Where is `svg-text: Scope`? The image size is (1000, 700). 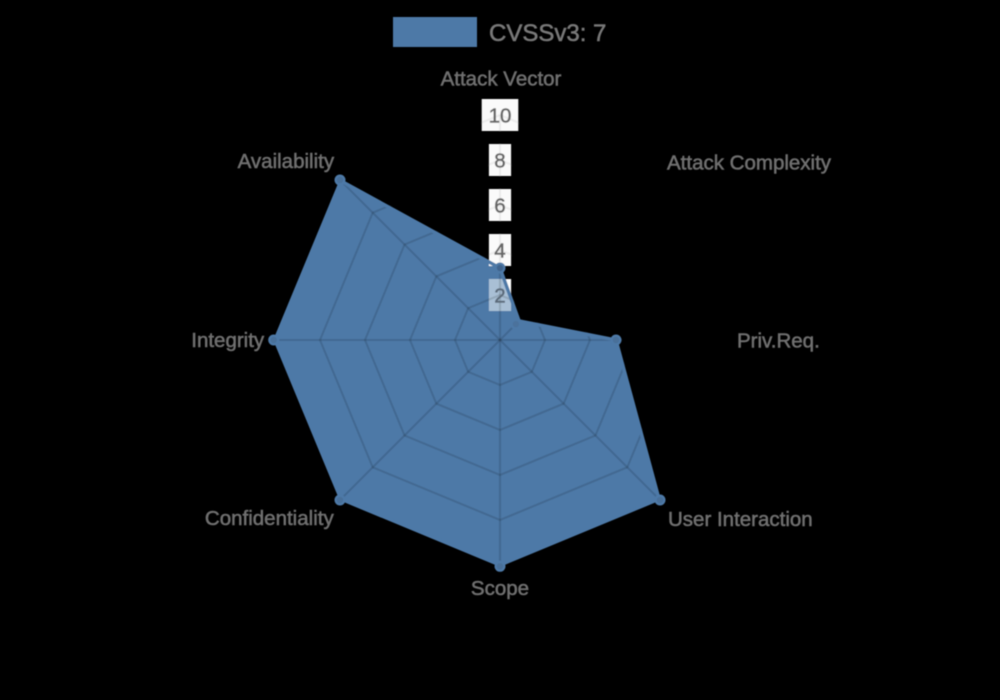
svg-text: Scope is located at coordinates (500, 588).